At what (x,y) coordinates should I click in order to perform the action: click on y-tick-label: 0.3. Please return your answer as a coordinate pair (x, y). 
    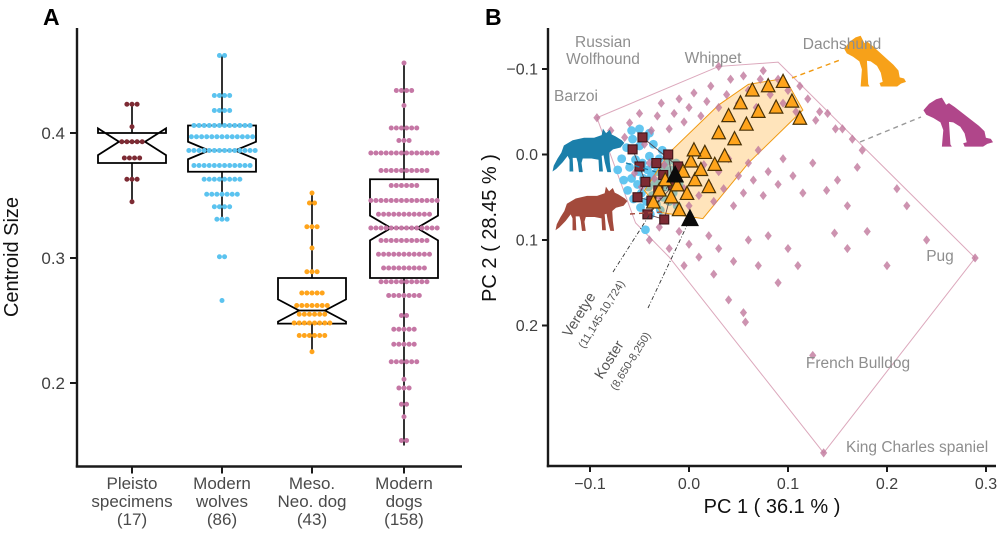
    Looking at the image, I should click on (53, 258).